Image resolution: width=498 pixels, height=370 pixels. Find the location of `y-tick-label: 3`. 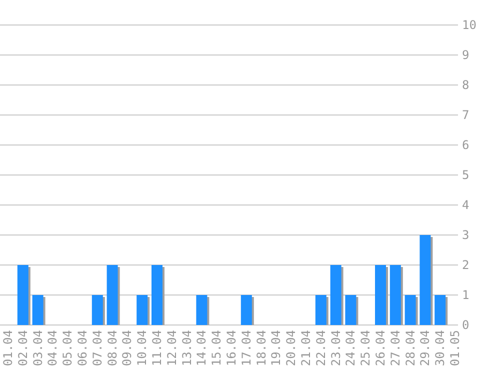

y-tick-label: 3 is located at coordinates (466, 235).